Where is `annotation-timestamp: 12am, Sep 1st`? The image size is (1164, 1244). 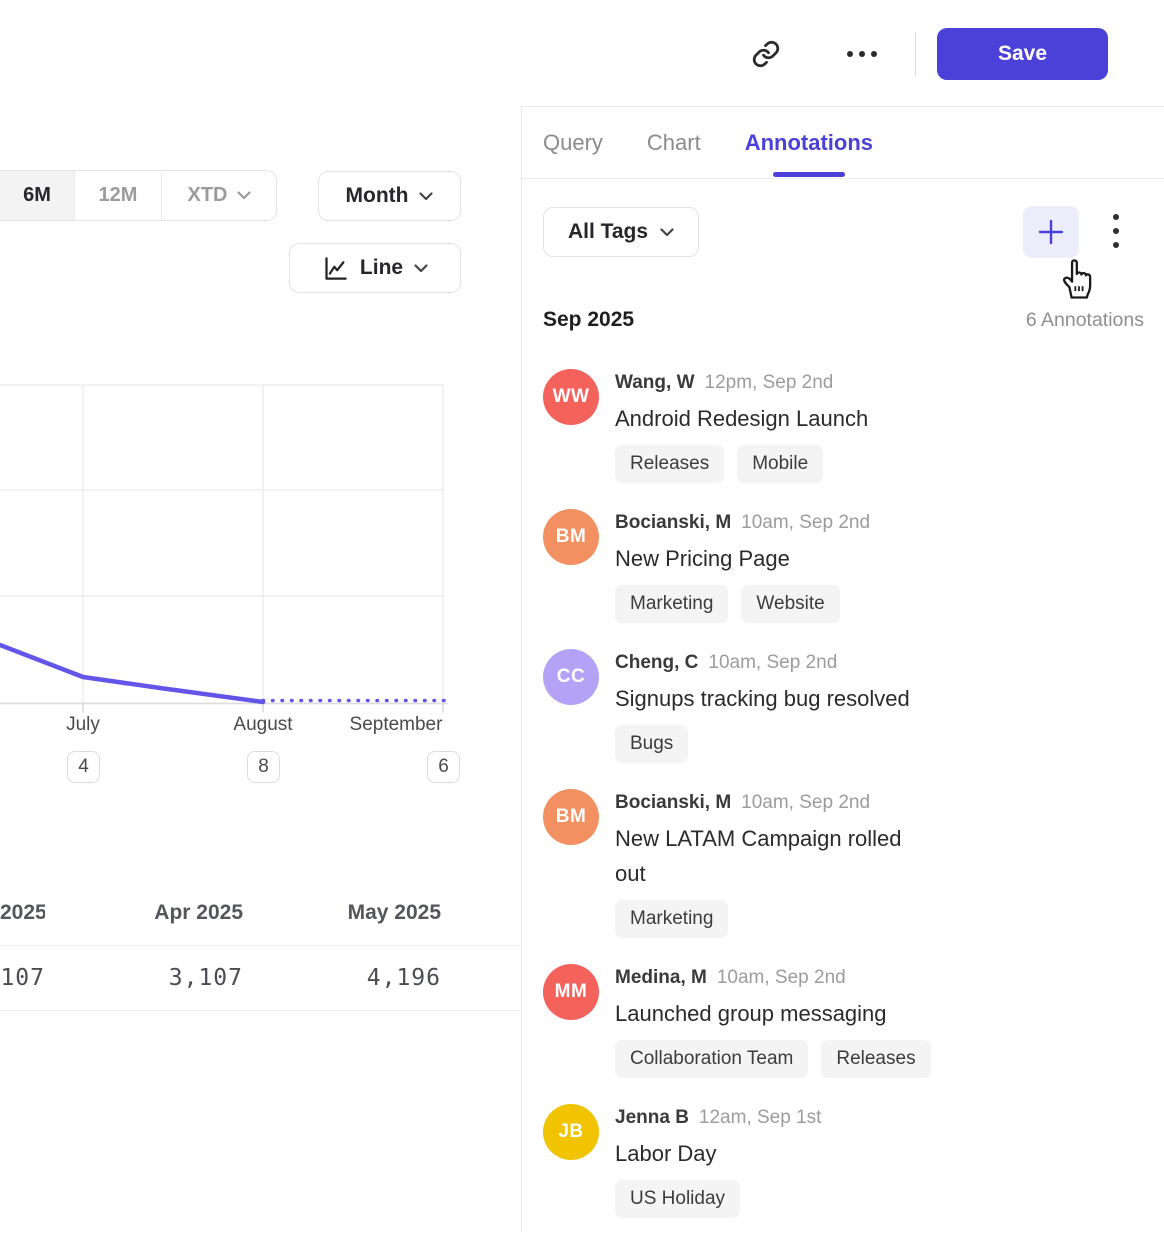 annotation-timestamp: 12am, Sep 1st is located at coordinates (760, 1117).